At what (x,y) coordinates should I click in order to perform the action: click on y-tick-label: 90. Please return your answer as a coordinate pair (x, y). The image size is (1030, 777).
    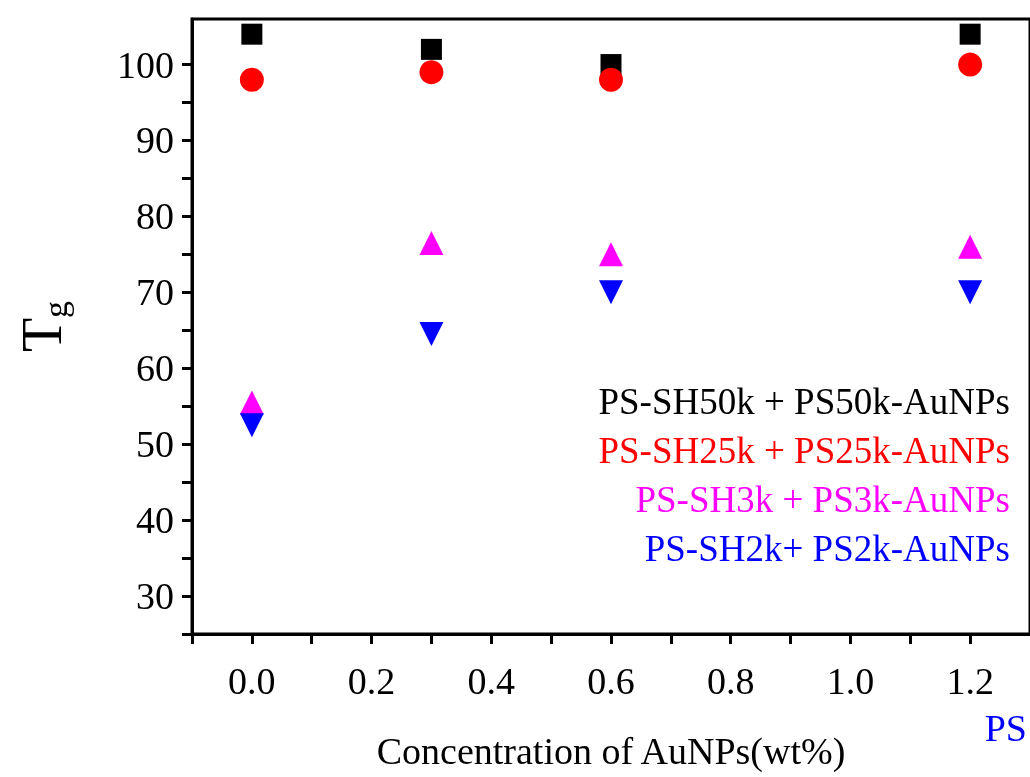
    Looking at the image, I should click on (155, 140).